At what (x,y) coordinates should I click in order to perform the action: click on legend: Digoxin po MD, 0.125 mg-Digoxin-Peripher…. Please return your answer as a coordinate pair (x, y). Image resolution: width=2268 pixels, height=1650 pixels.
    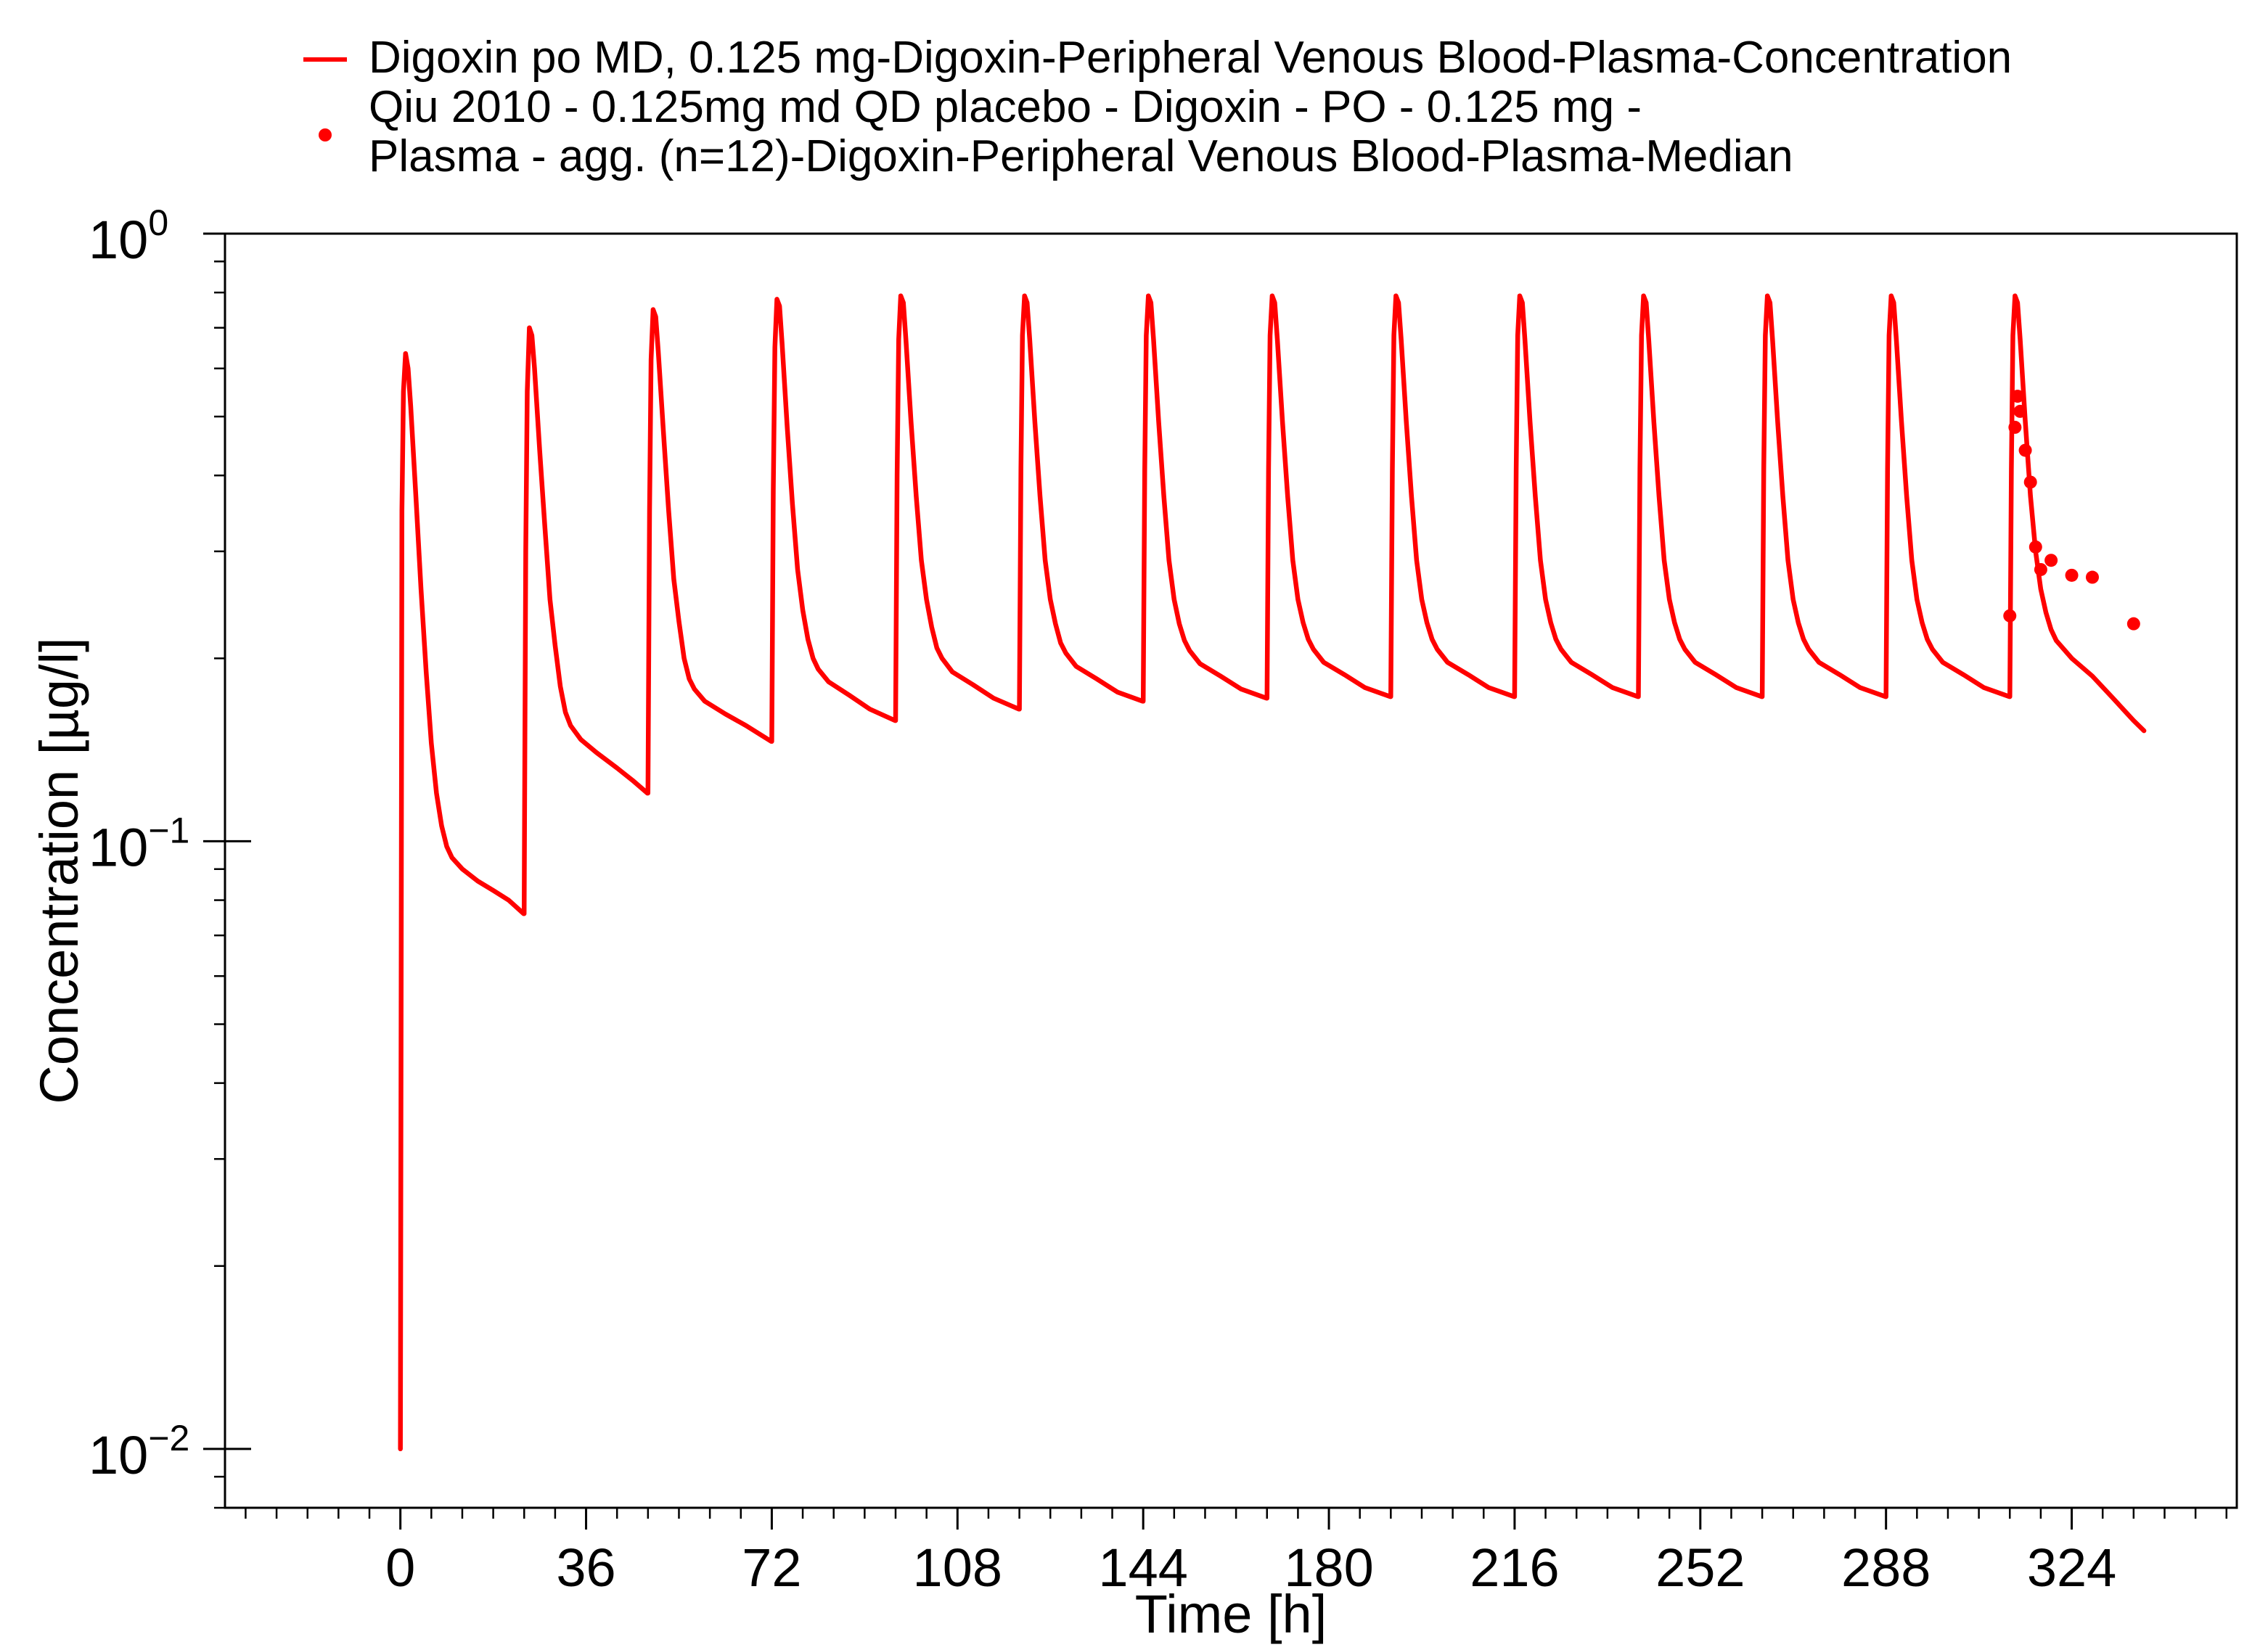
    Looking at the image, I should click on (1157, 107).